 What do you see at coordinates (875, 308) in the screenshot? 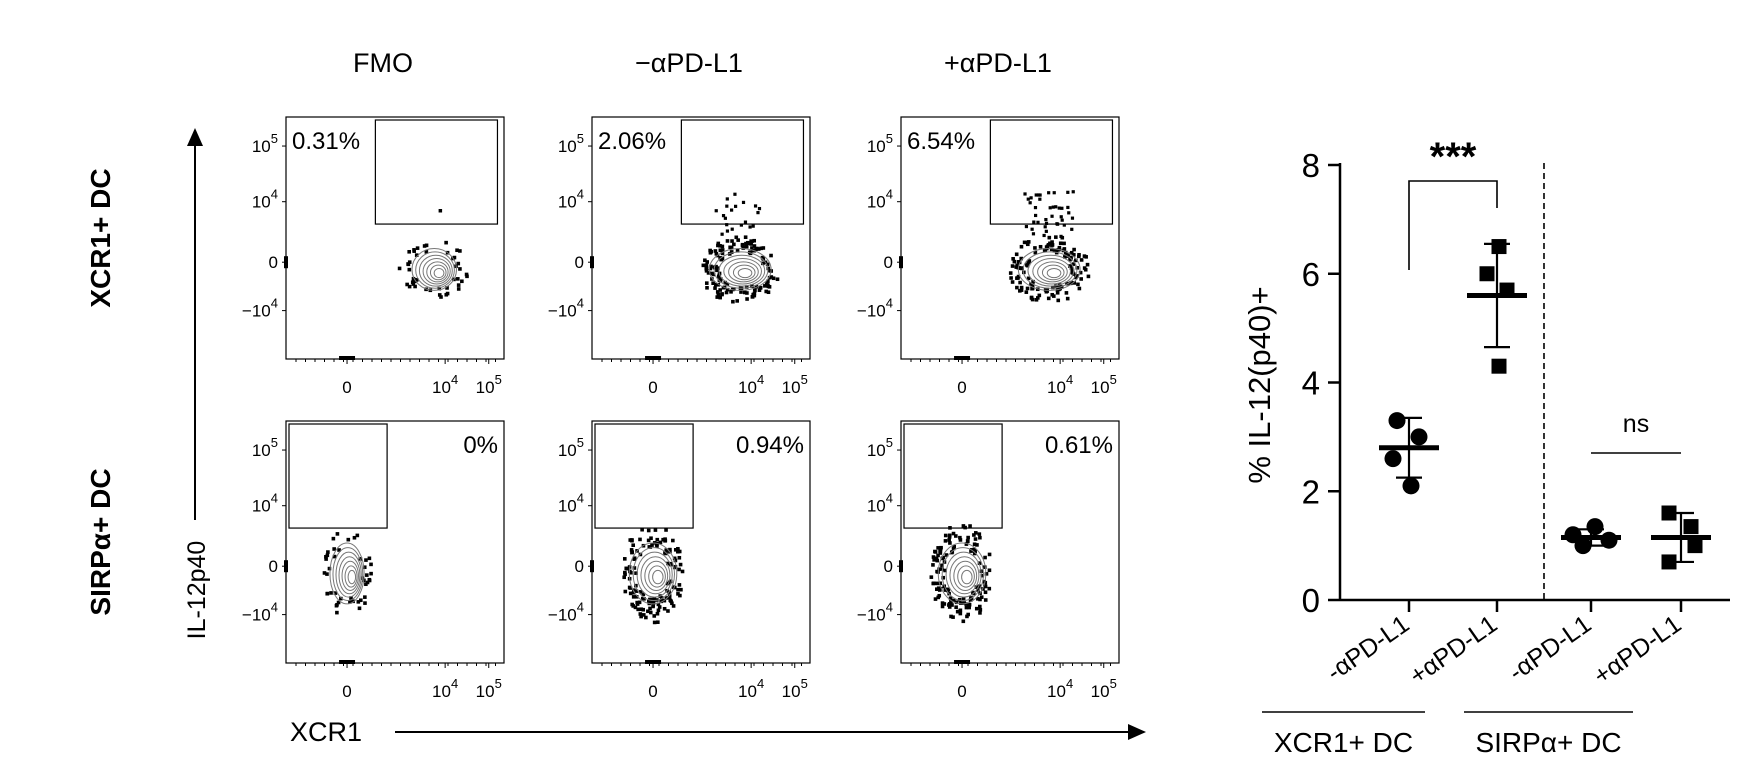
I see `y-tick-label: −104` at bounding box center [875, 308].